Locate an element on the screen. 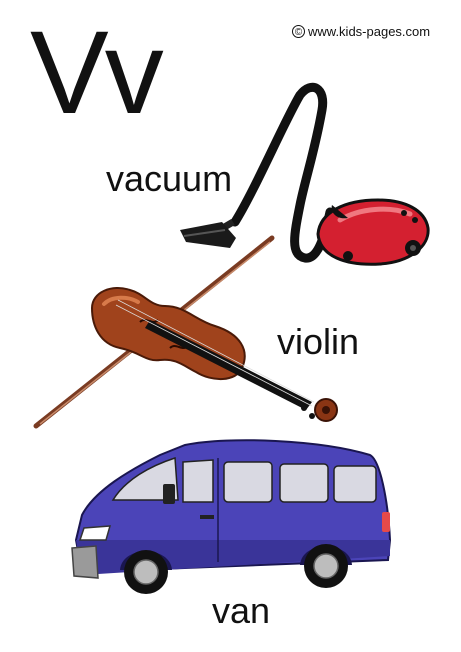 The image size is (461, 652). vacuum-nozzle is located at coordinates (208, 235).